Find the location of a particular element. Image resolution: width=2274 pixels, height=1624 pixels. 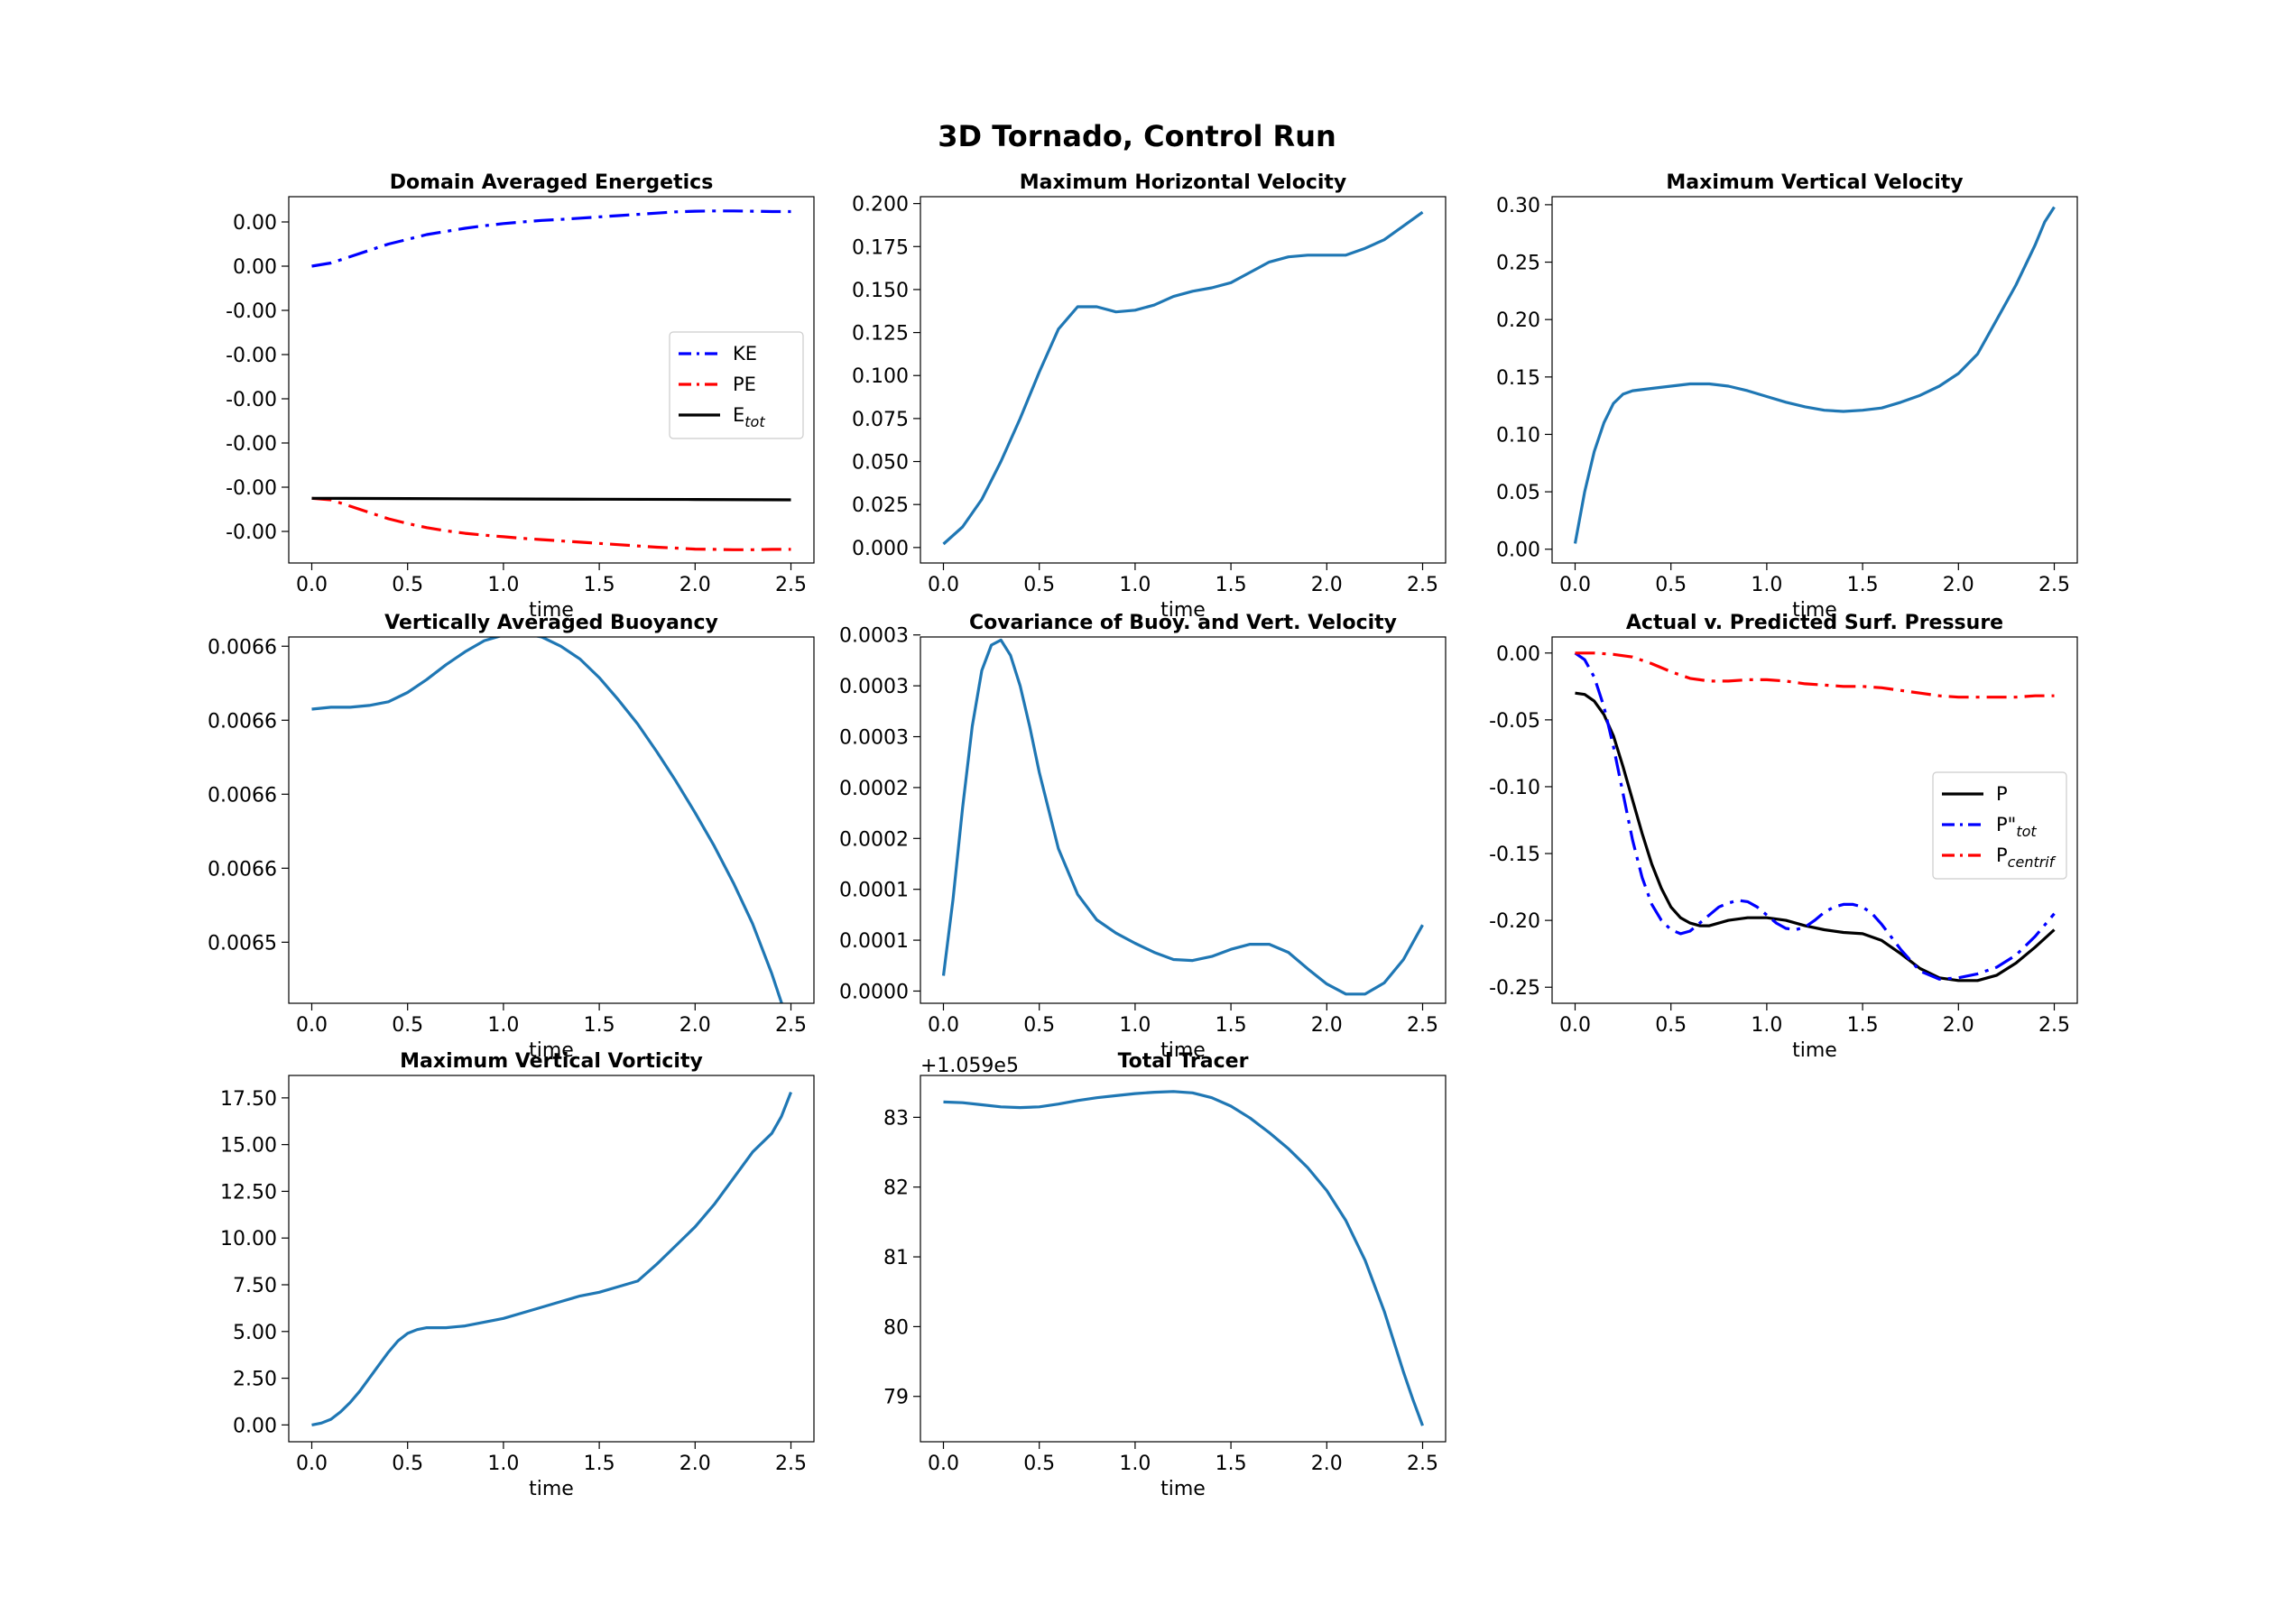

series-line-pe is located at coordinates (551, 523).